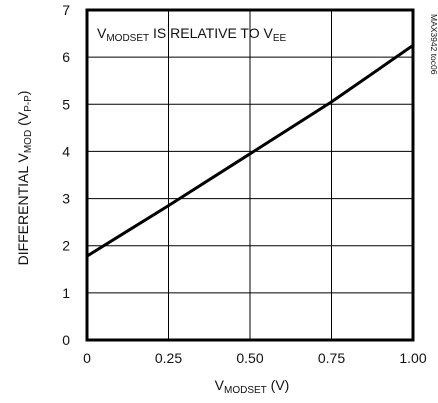  I want to click on y-tick-label: 6, so click(66, 57).